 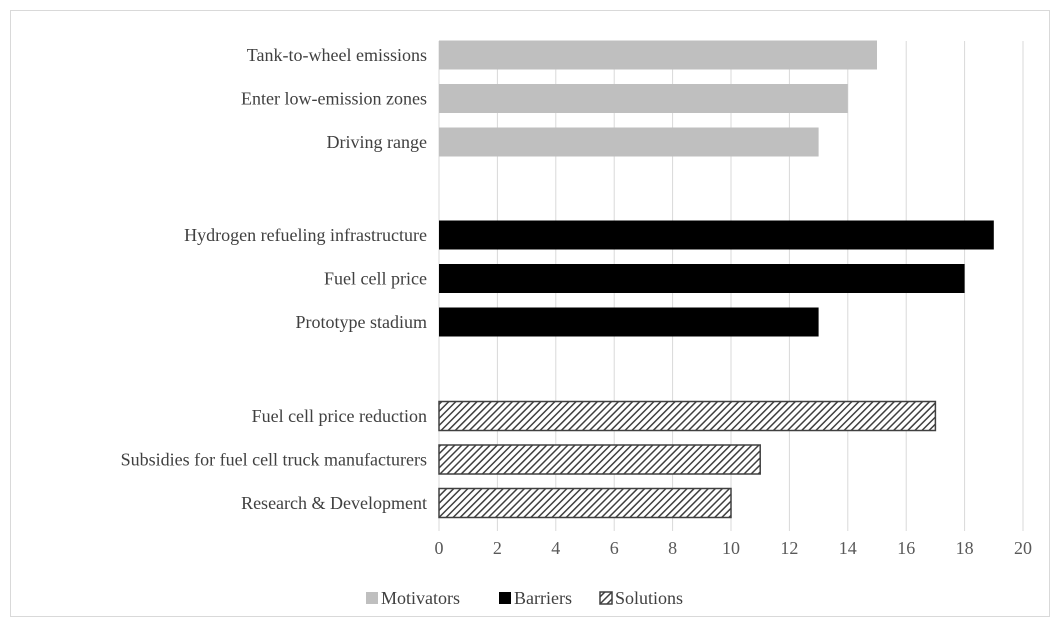 What do you see at coordinates (362, 322) in the screenshot?
I see `category-label: Prototype stadium` at bounding box center [362, 322].